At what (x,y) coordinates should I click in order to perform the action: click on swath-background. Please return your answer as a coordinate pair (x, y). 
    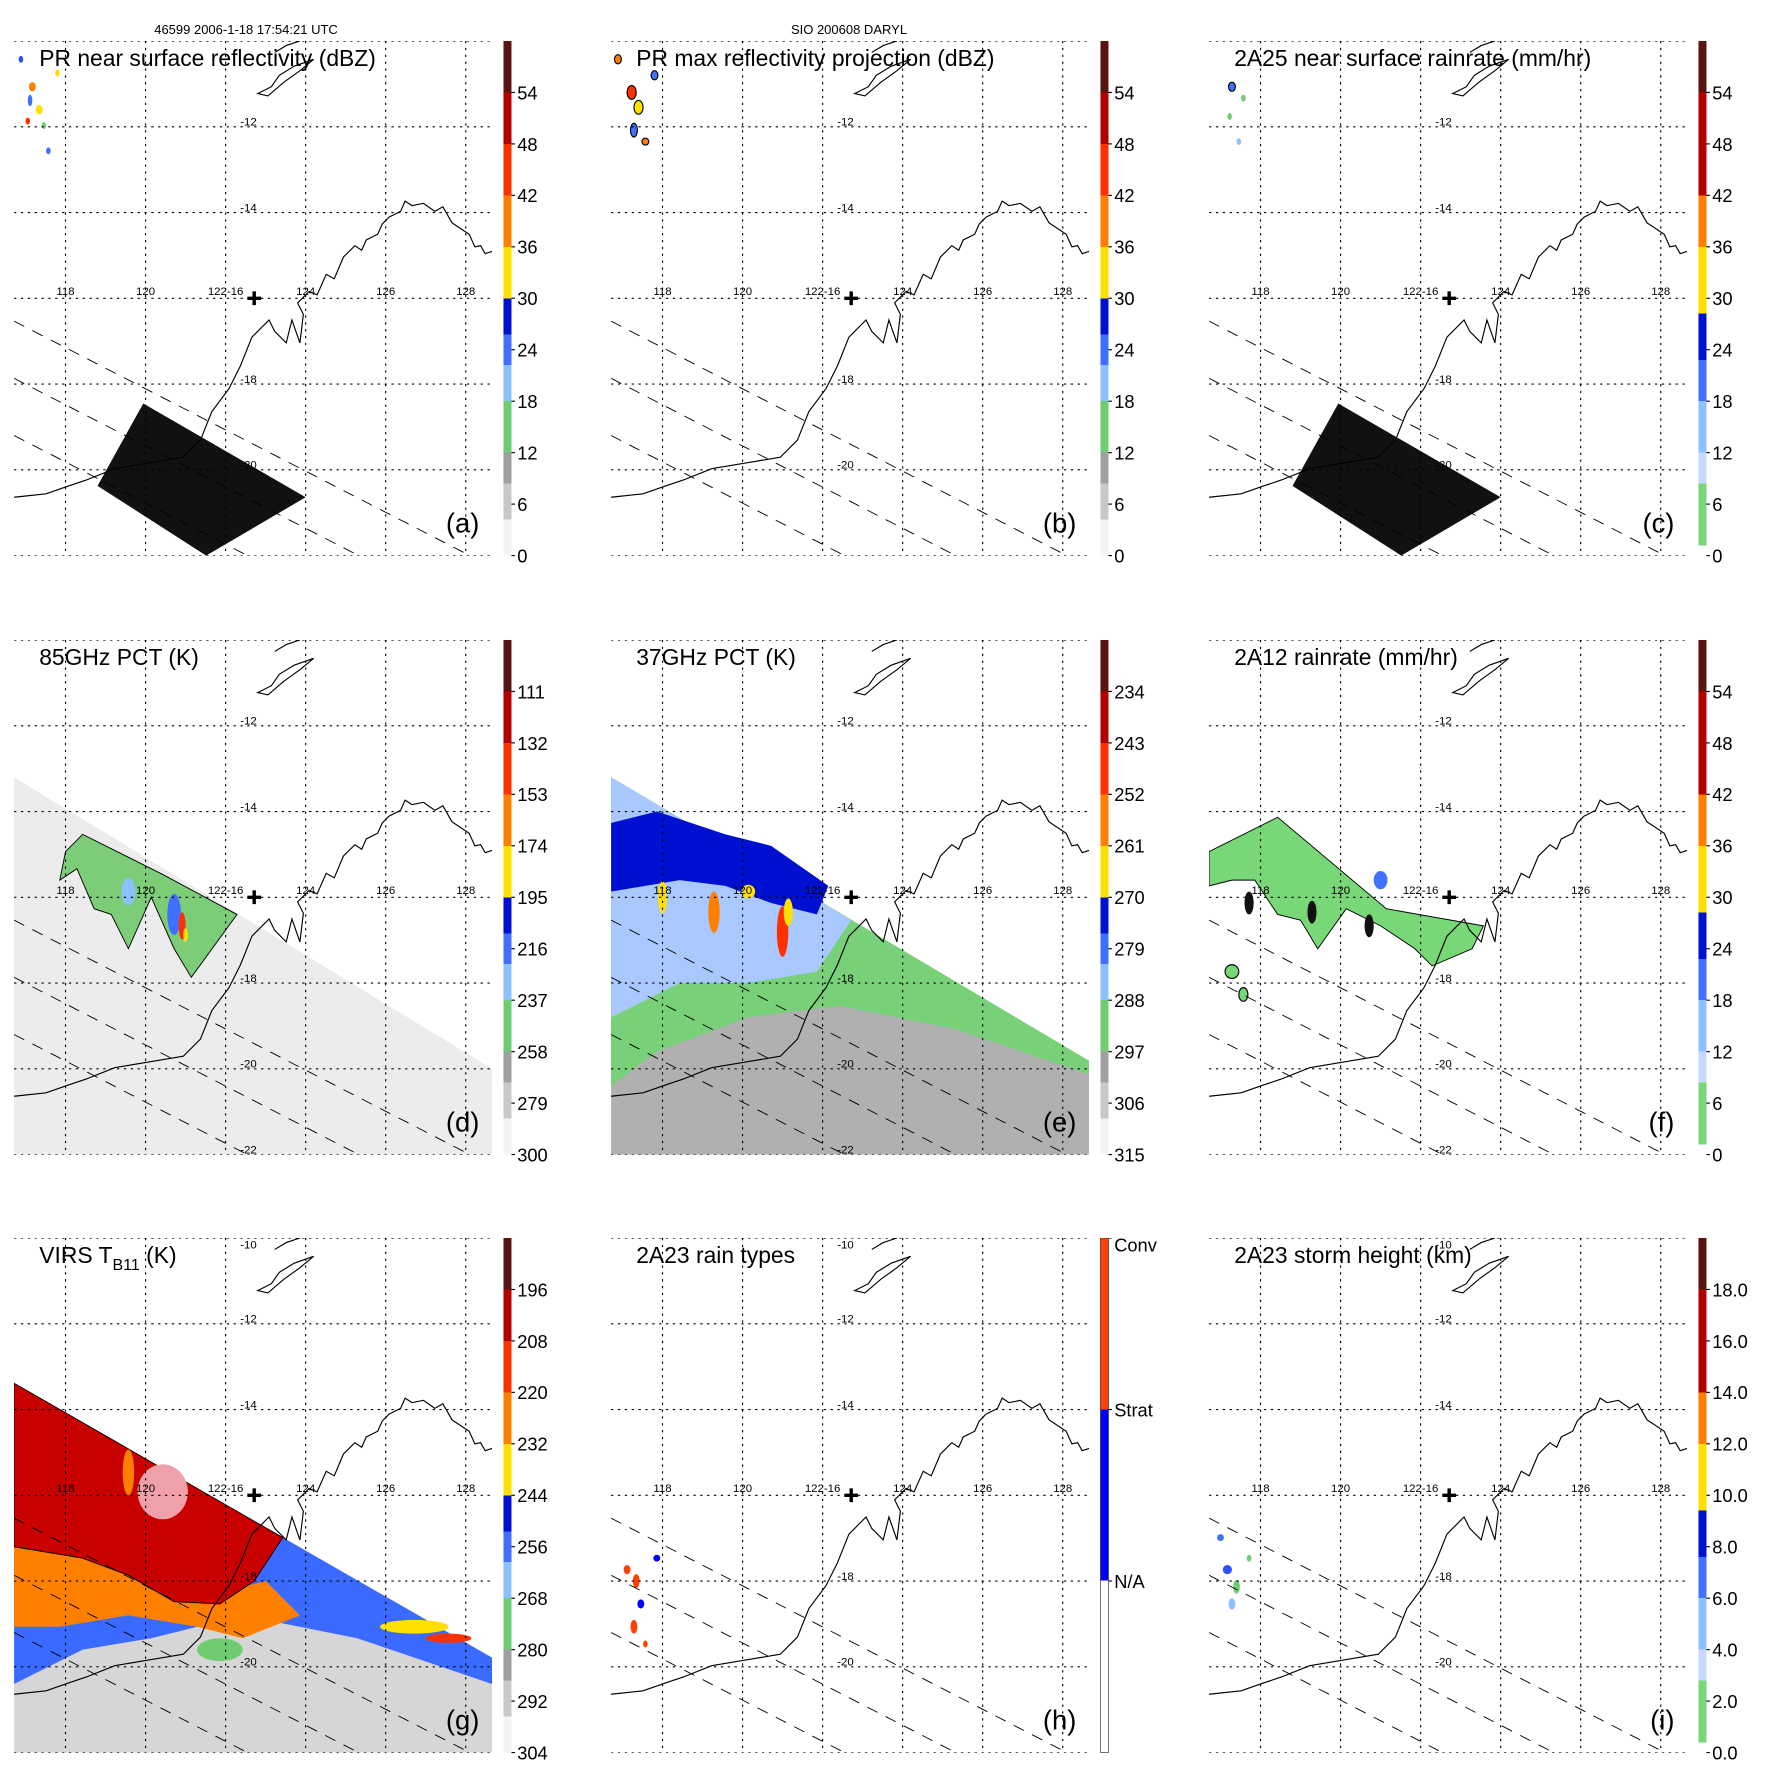
    Looking at the image, I should click on (253, 966).